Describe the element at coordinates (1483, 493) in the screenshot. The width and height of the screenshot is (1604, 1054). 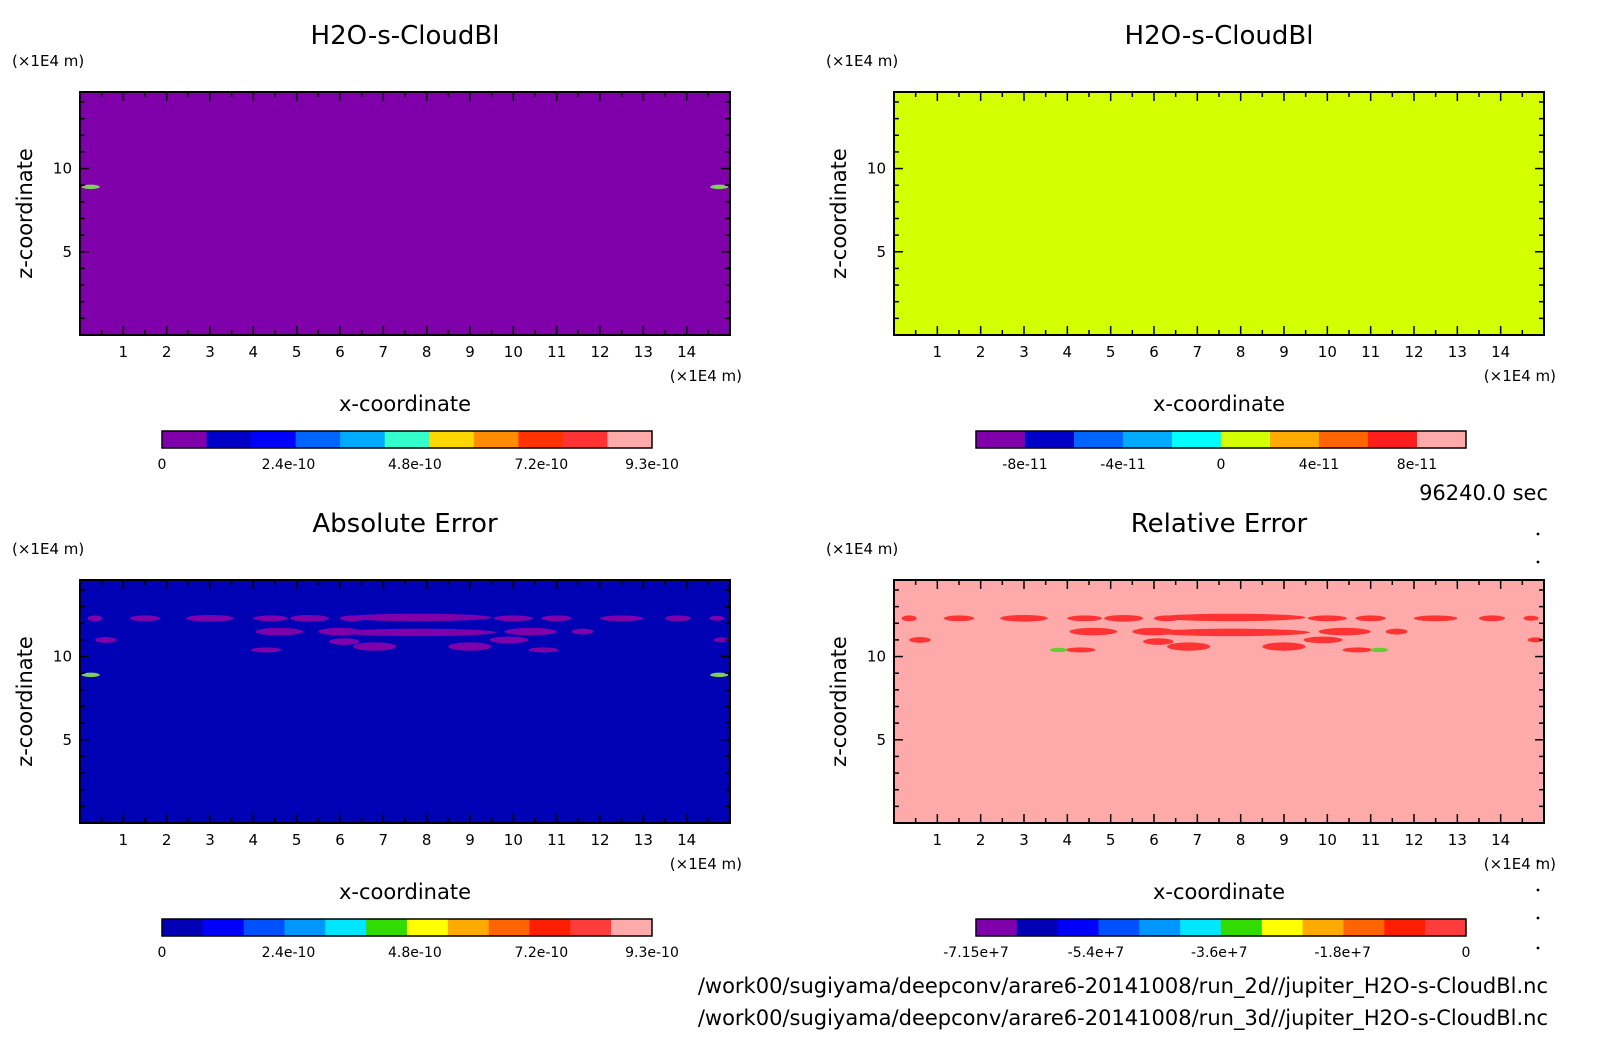
I see `time-label: 96240.0 sec` at that location.